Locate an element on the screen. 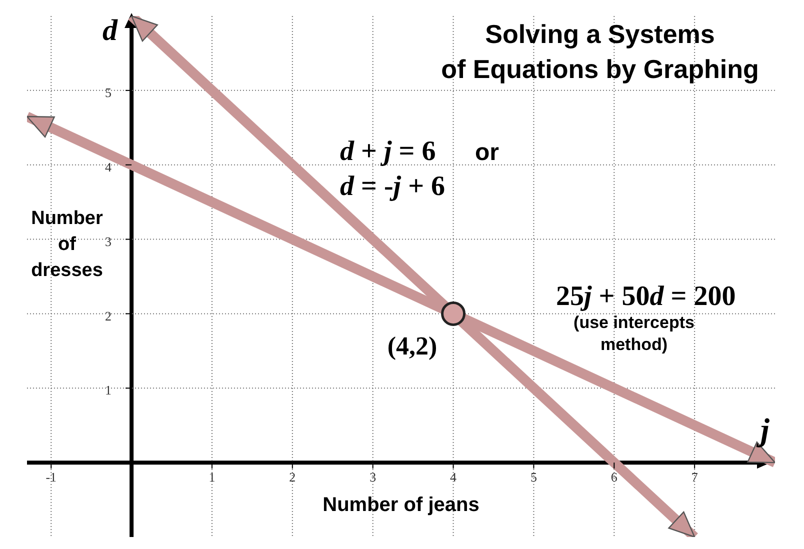 The height and width of the screenshot is (549, 804). y-tick-label: 4 is located at coordinates (108, 166).